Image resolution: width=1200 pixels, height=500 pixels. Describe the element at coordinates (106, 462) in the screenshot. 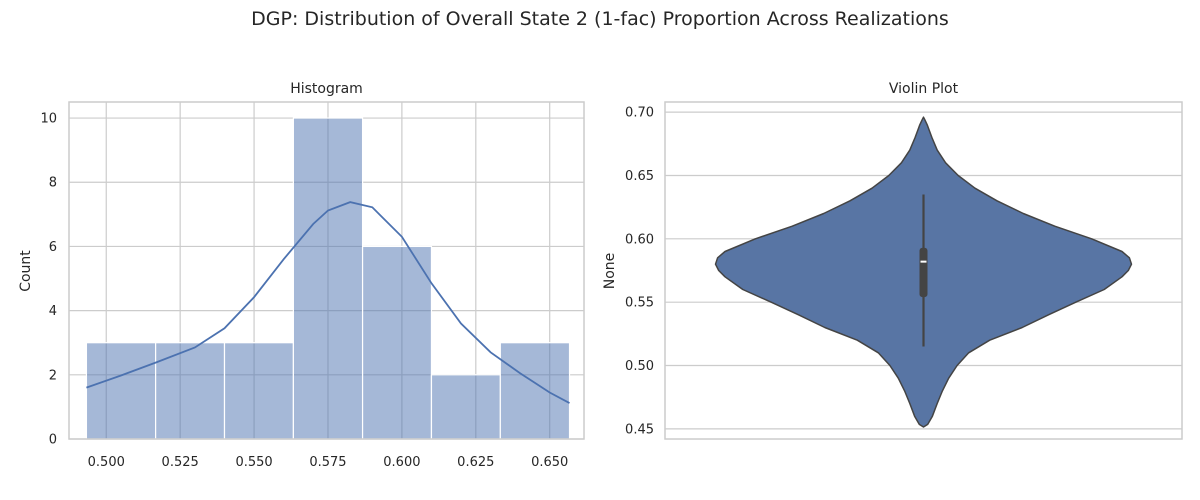

I see `histogram-x-tick-label: 0.500` at that location.